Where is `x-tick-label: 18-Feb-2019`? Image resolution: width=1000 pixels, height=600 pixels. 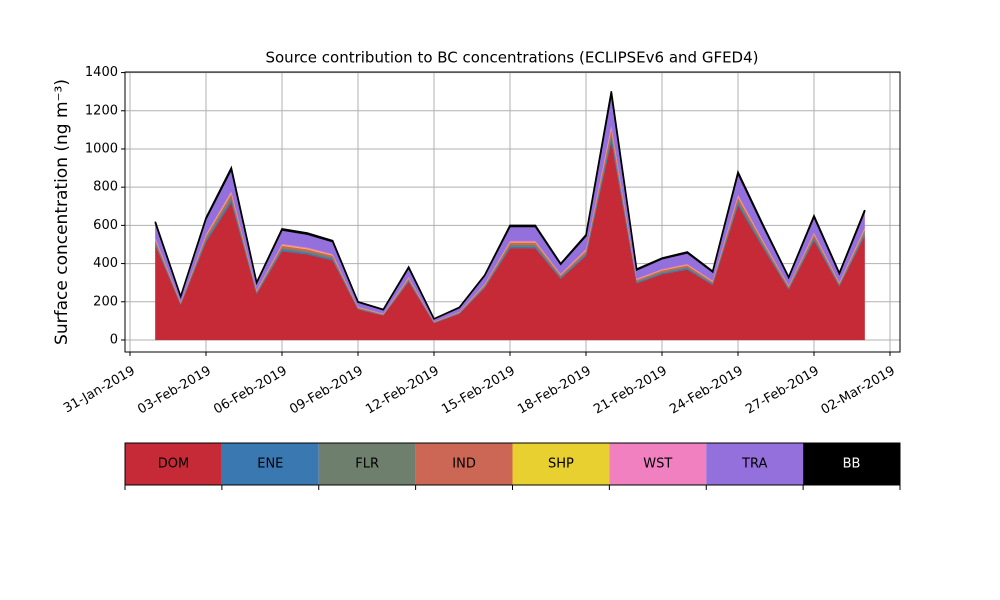
x-tick-label: 18-Feb-2019 is located at coordinates (554, 391).